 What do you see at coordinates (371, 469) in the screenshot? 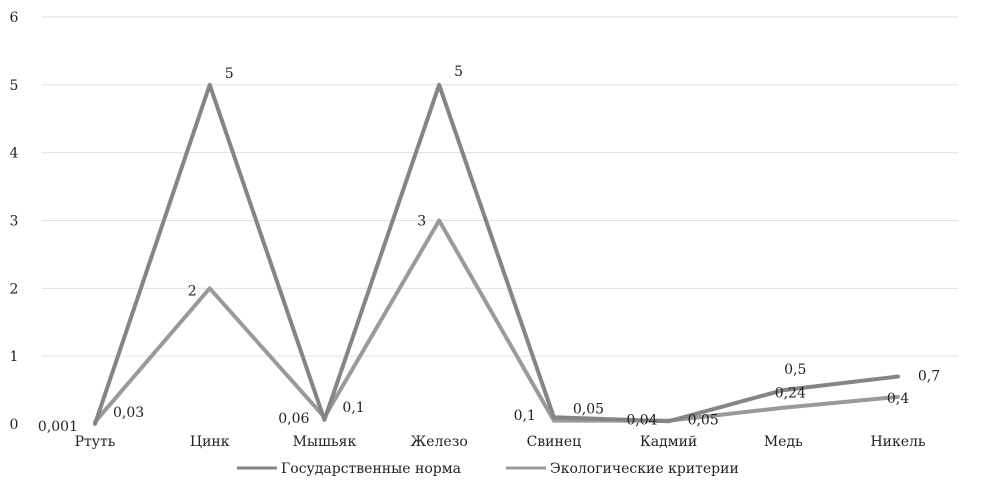
I see `legend-label-state-norm: Государственные норма` at bounding box center [371, 469].